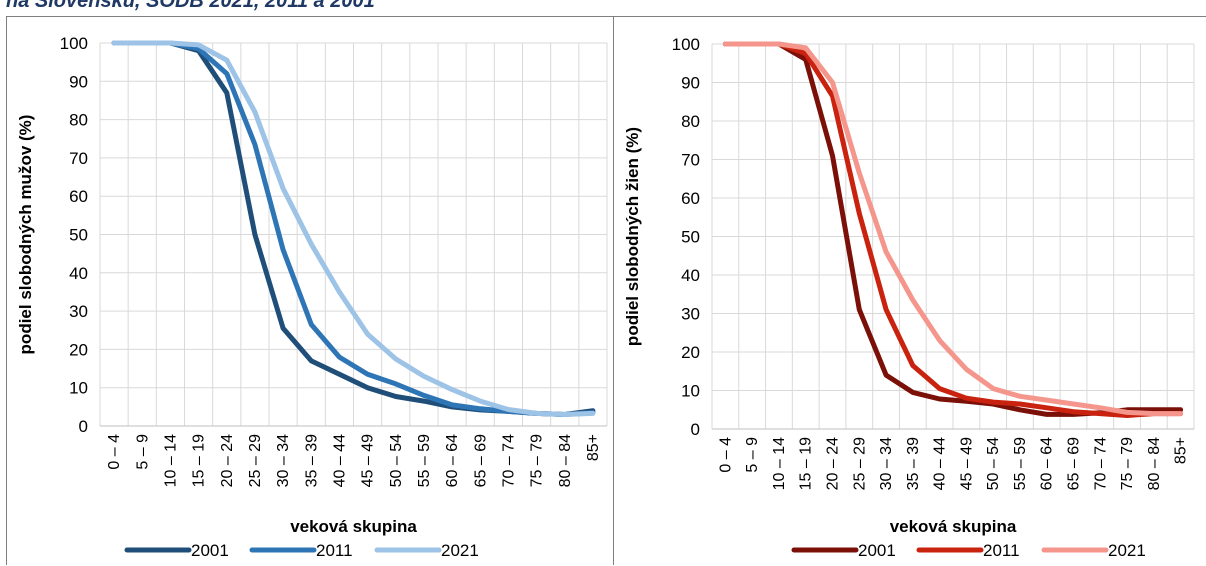 The width and height of the screenshot is (1206, 566). What do you see at coordinates (25, 235) in the screenshot?
I see `y-axis-title: podiel slobodných mužov (%)` at bounding box center [25, 235].